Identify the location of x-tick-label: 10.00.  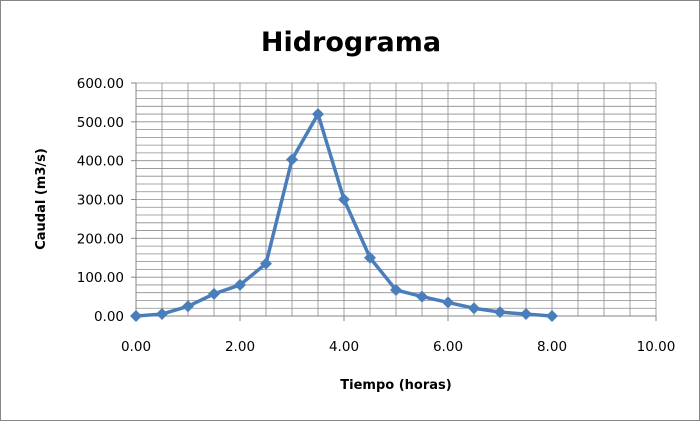
(656, 347).